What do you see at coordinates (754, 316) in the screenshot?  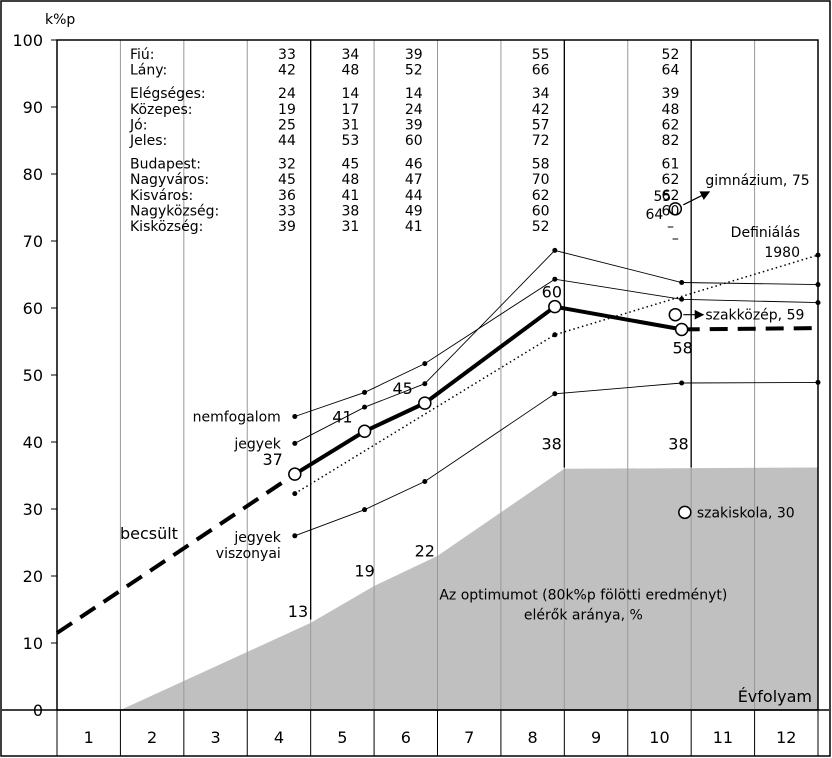 I see `extra-point-label: szakközép, 59` at bounding box center [754, 316].